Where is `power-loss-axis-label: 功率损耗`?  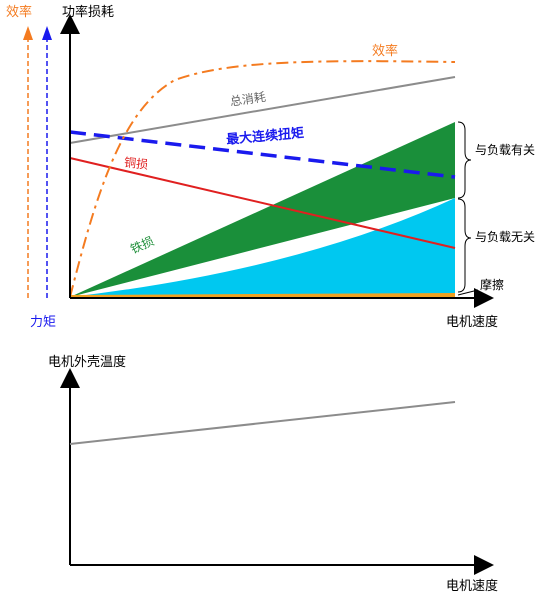 power-loss-axis-label: 功率损耗 is located at coordinates (88, 12).